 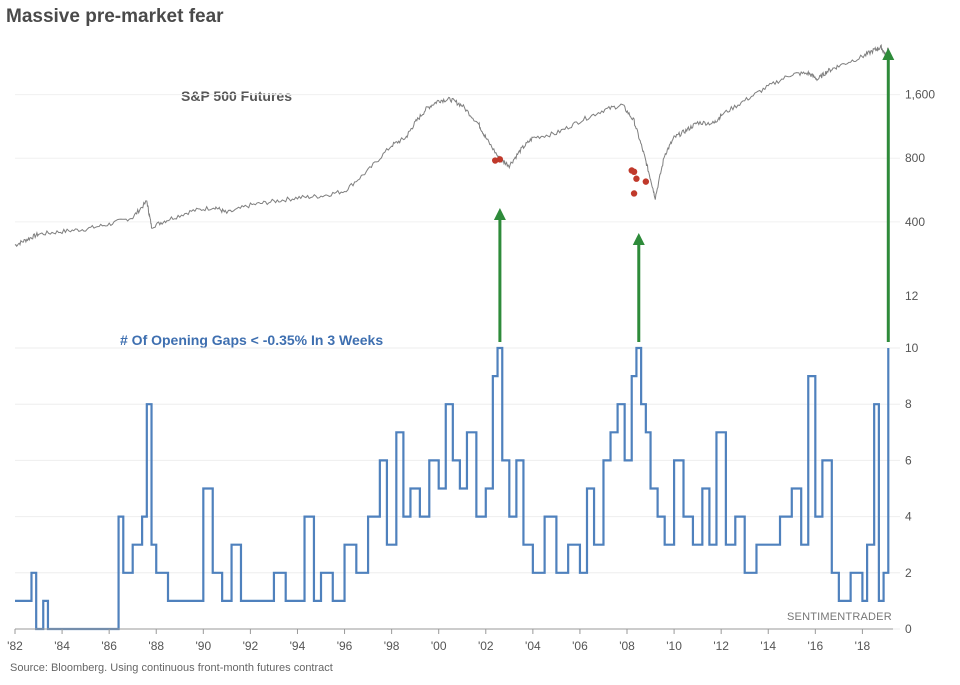 I want to click on gaps-axis-tick-label: 0, so click(x=908, y=629).